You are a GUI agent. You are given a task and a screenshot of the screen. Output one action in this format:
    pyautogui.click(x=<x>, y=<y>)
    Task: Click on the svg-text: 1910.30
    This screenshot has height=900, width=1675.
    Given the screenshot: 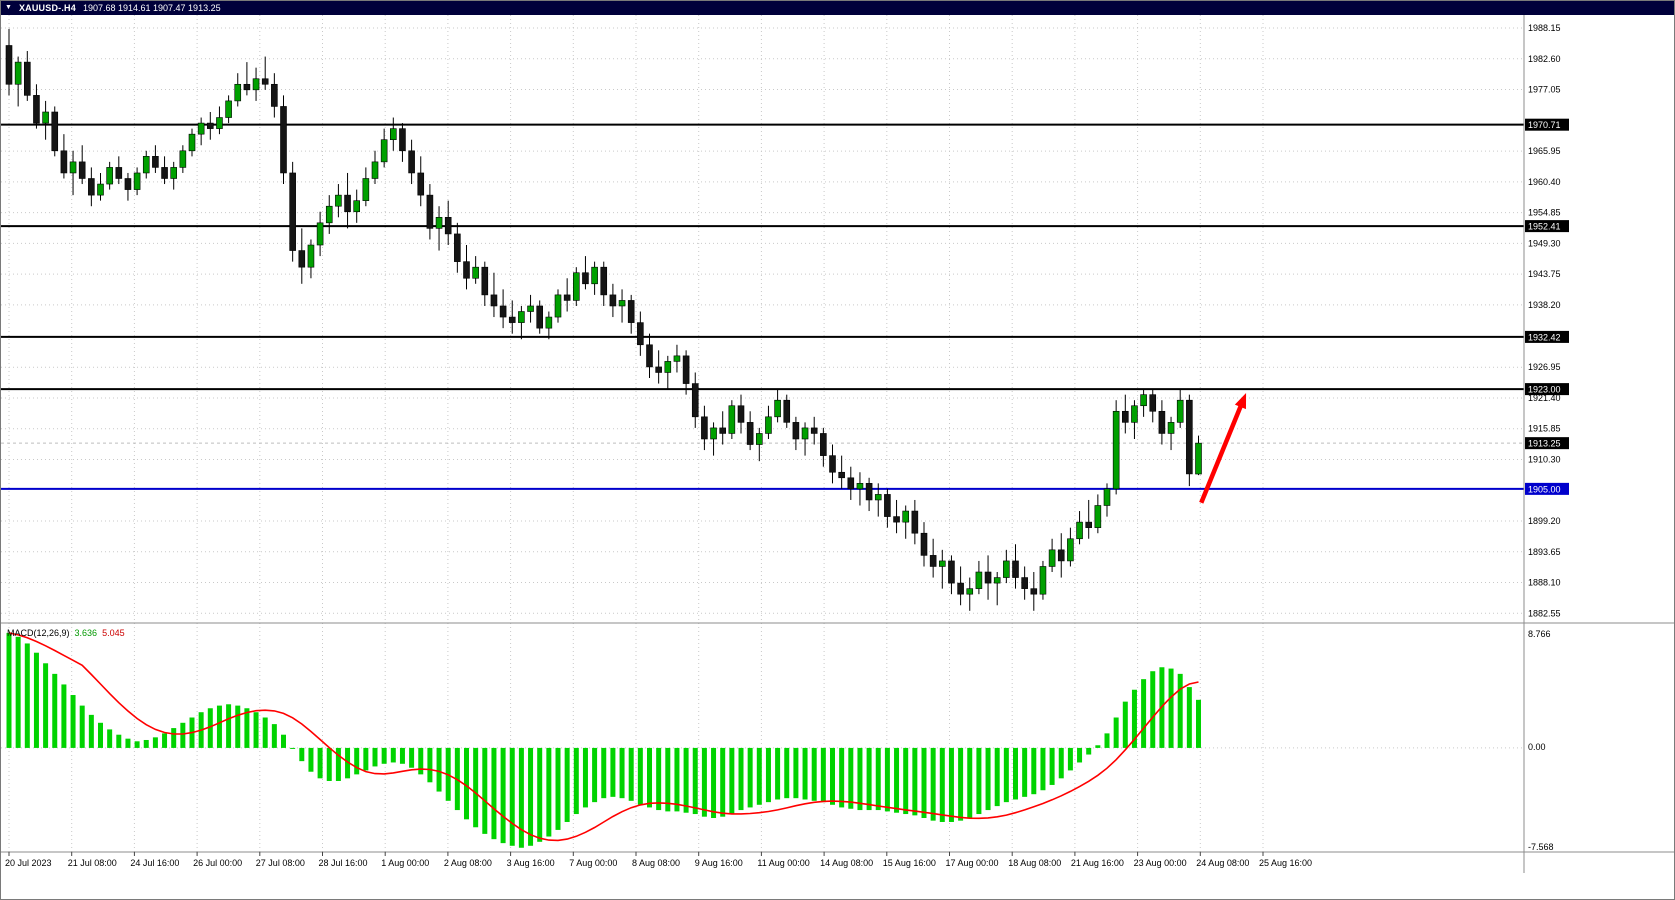 What is the action you would take?
    pyautogui.click(x=1544, y=459)
    